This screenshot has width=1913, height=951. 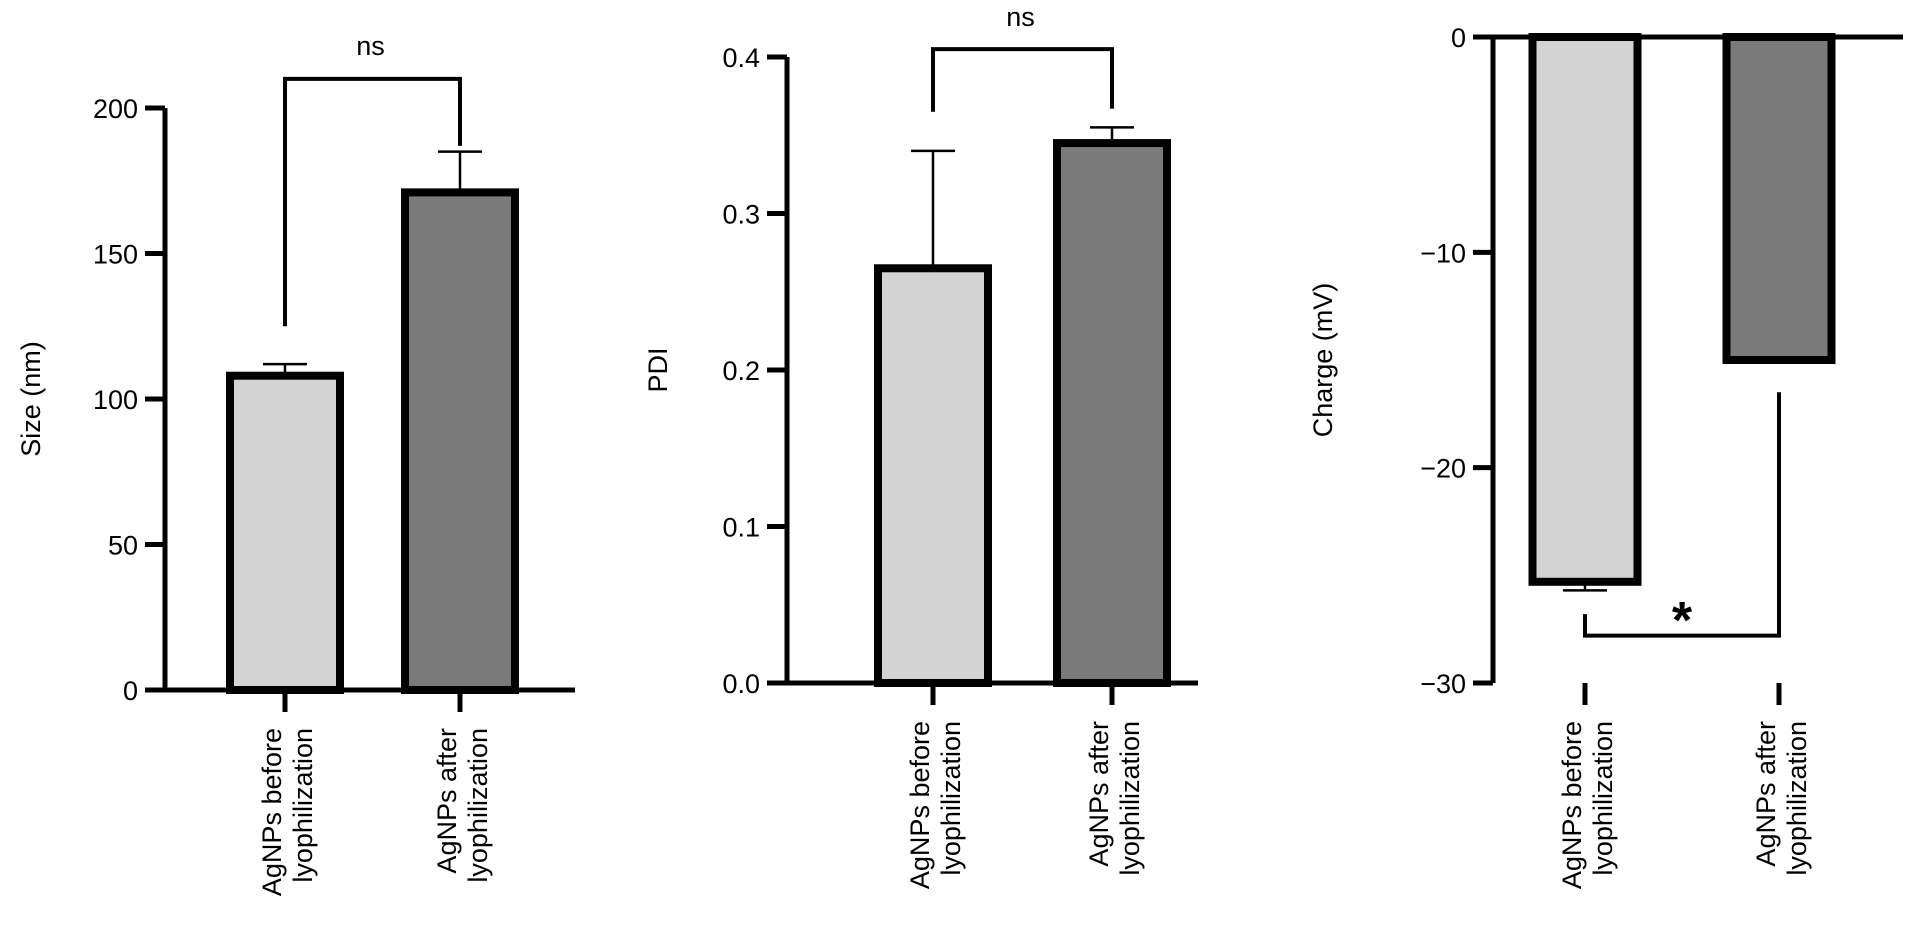 What do you see at coordinates (1682, 621) in the screenshot?
I see `significance-label: *` at bounding box center [1682, 621].